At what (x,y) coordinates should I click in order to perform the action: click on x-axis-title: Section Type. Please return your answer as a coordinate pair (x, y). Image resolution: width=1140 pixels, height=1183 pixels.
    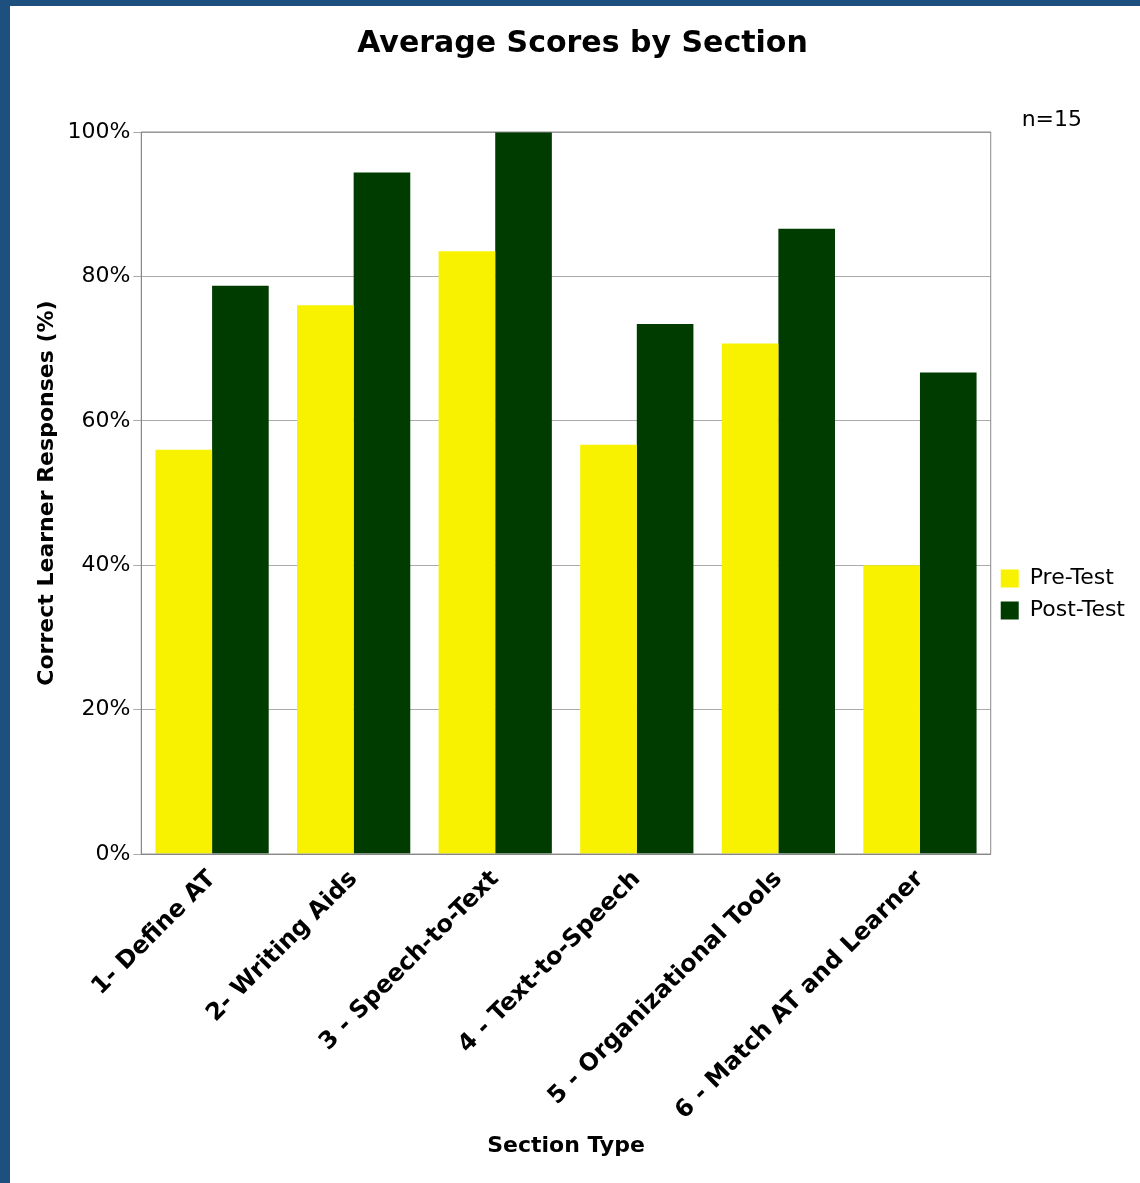
    Looking at the image, I should click on (566, 1144).